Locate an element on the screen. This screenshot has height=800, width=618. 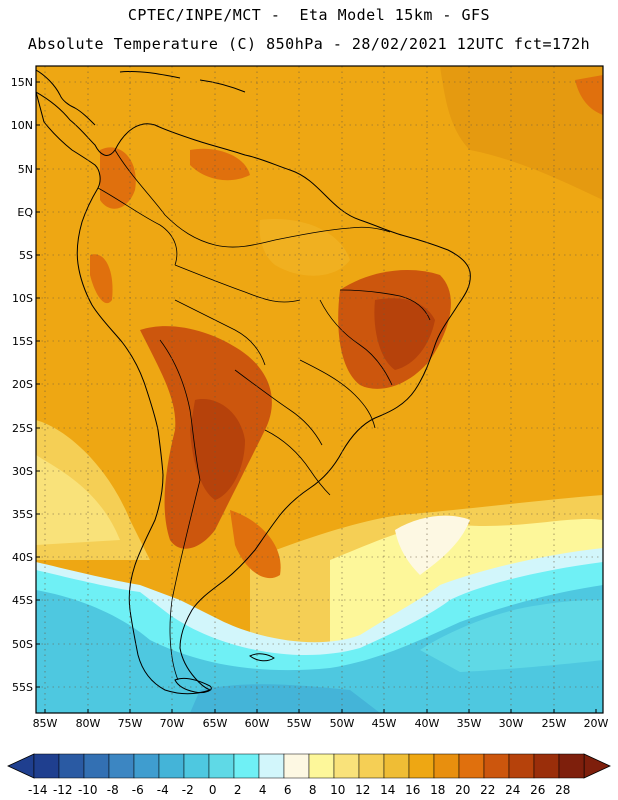
lat-label: 10S is located at coordinates (22, 298).